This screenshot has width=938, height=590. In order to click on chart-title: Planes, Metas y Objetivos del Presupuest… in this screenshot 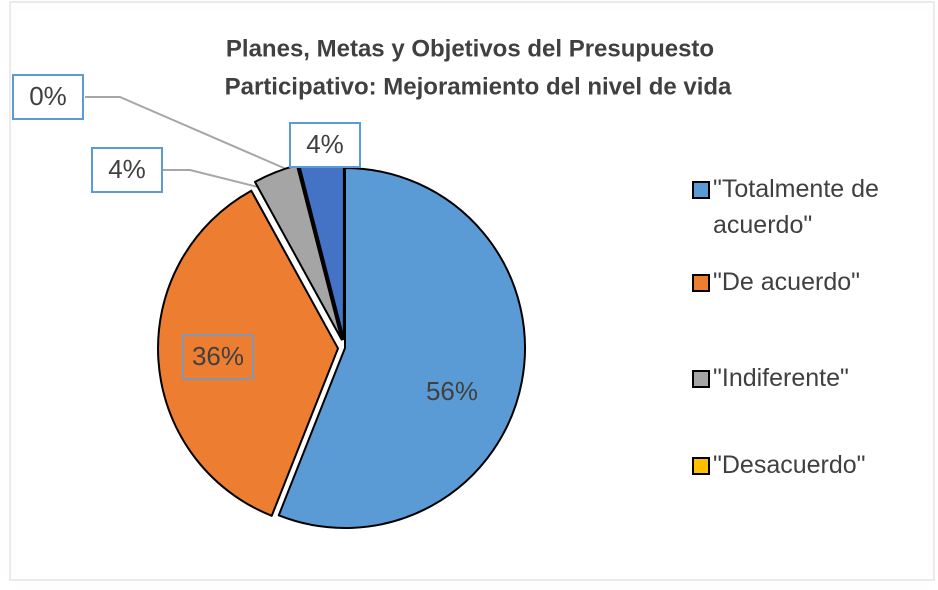, I will do `click(470, 48)`.